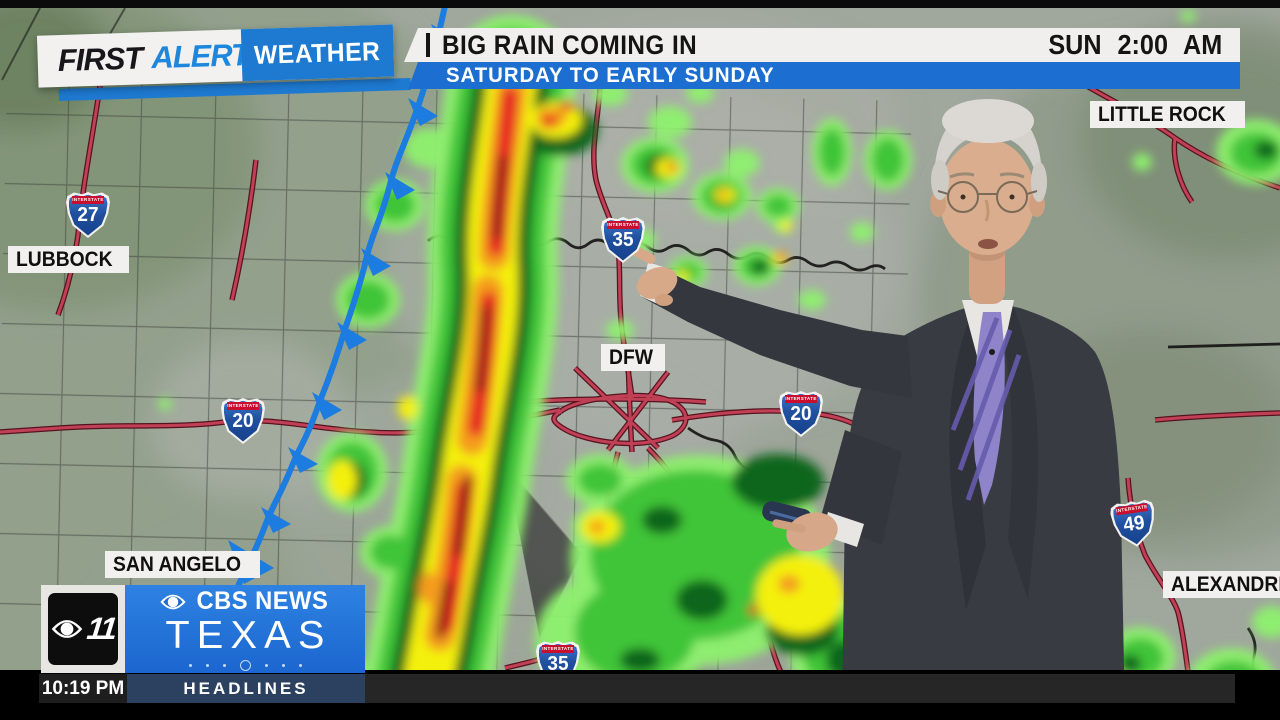  I want to click on network-row: CBS NEWS, so click(245, 601).